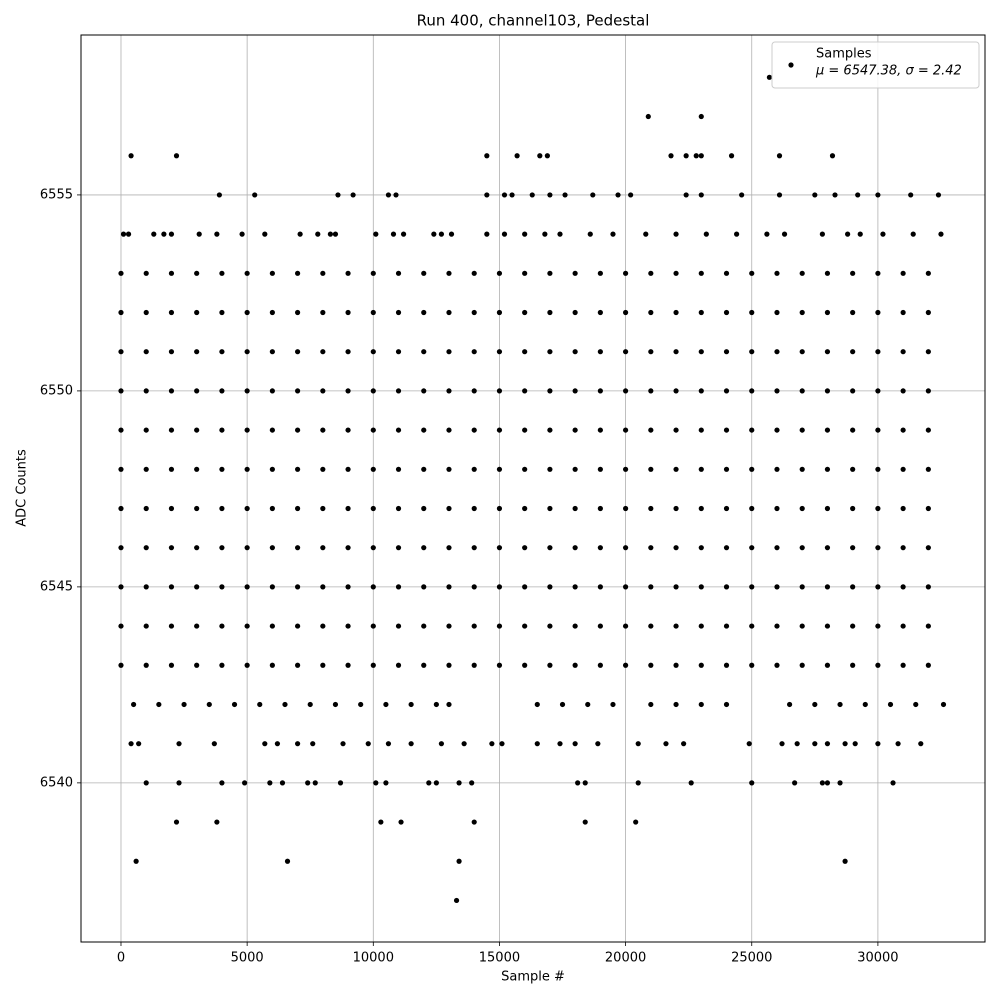 This screenshot has width=1000, height=1000. I want to click on x-tick-label: 25000, so click(751, 958).